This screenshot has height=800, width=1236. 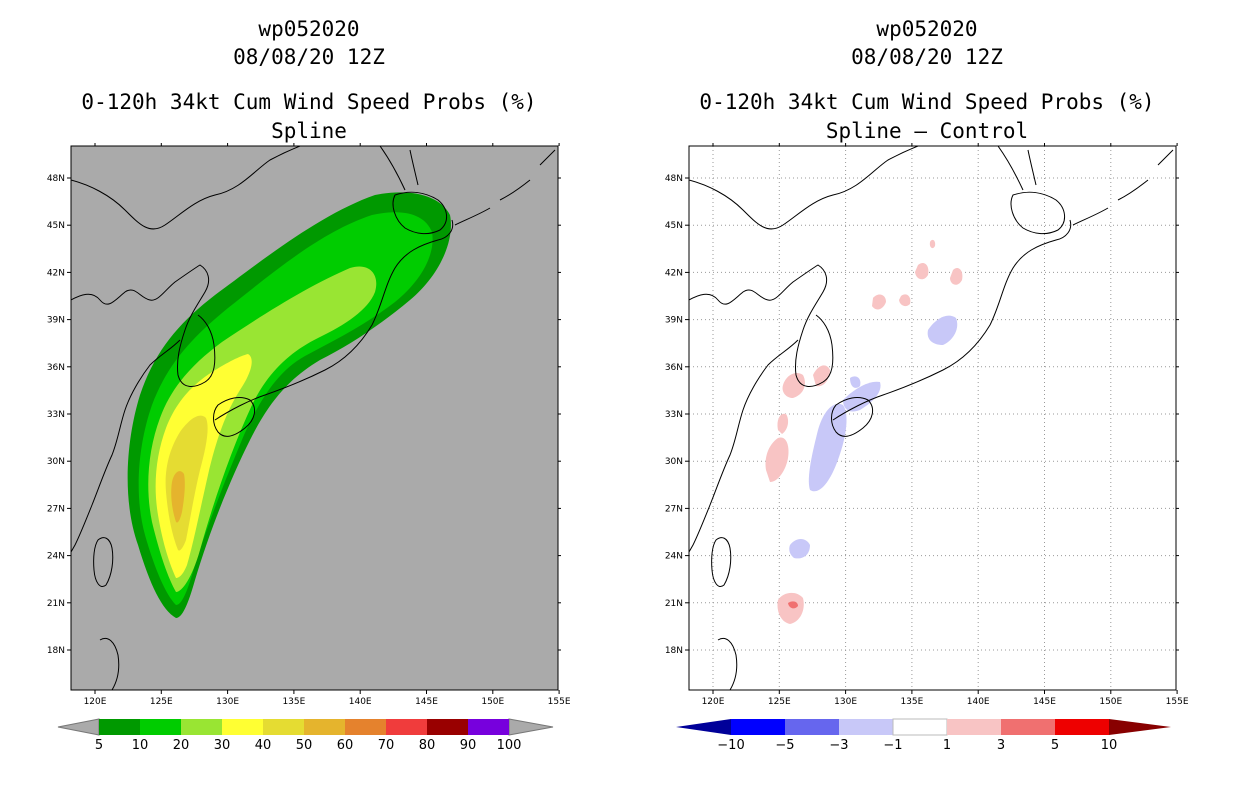 What do you see at coordinates (978, 702) in the screenshot?
I see `right-lon-label: 140E` at bounding box center [978, 702].